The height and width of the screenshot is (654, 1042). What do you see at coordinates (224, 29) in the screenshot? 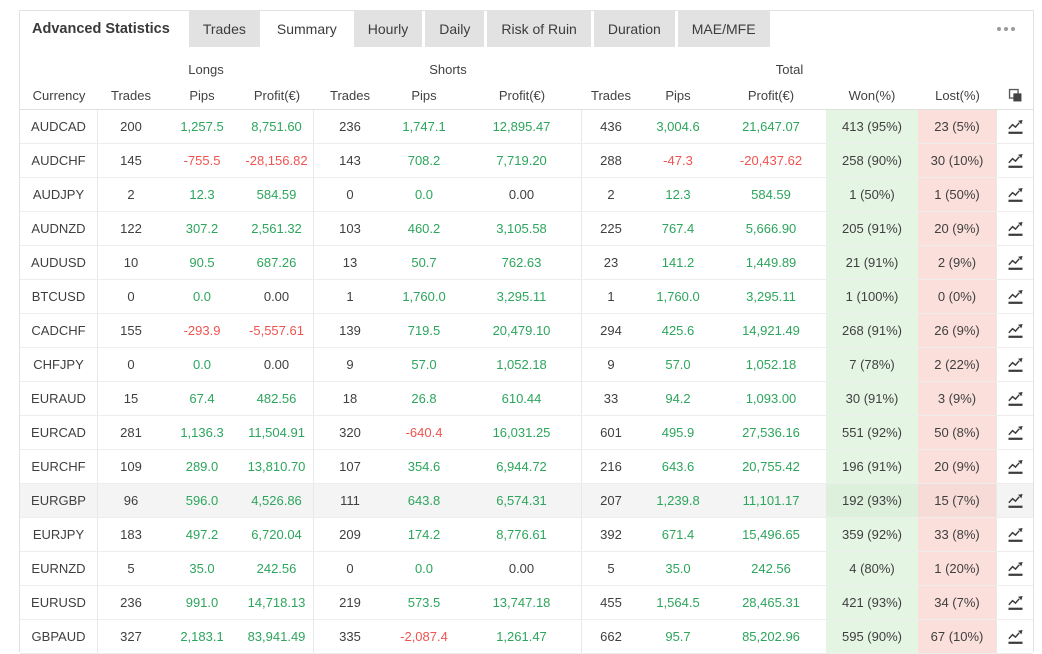
I see `tab-trades: Trades` at bounding box center [224, 29].